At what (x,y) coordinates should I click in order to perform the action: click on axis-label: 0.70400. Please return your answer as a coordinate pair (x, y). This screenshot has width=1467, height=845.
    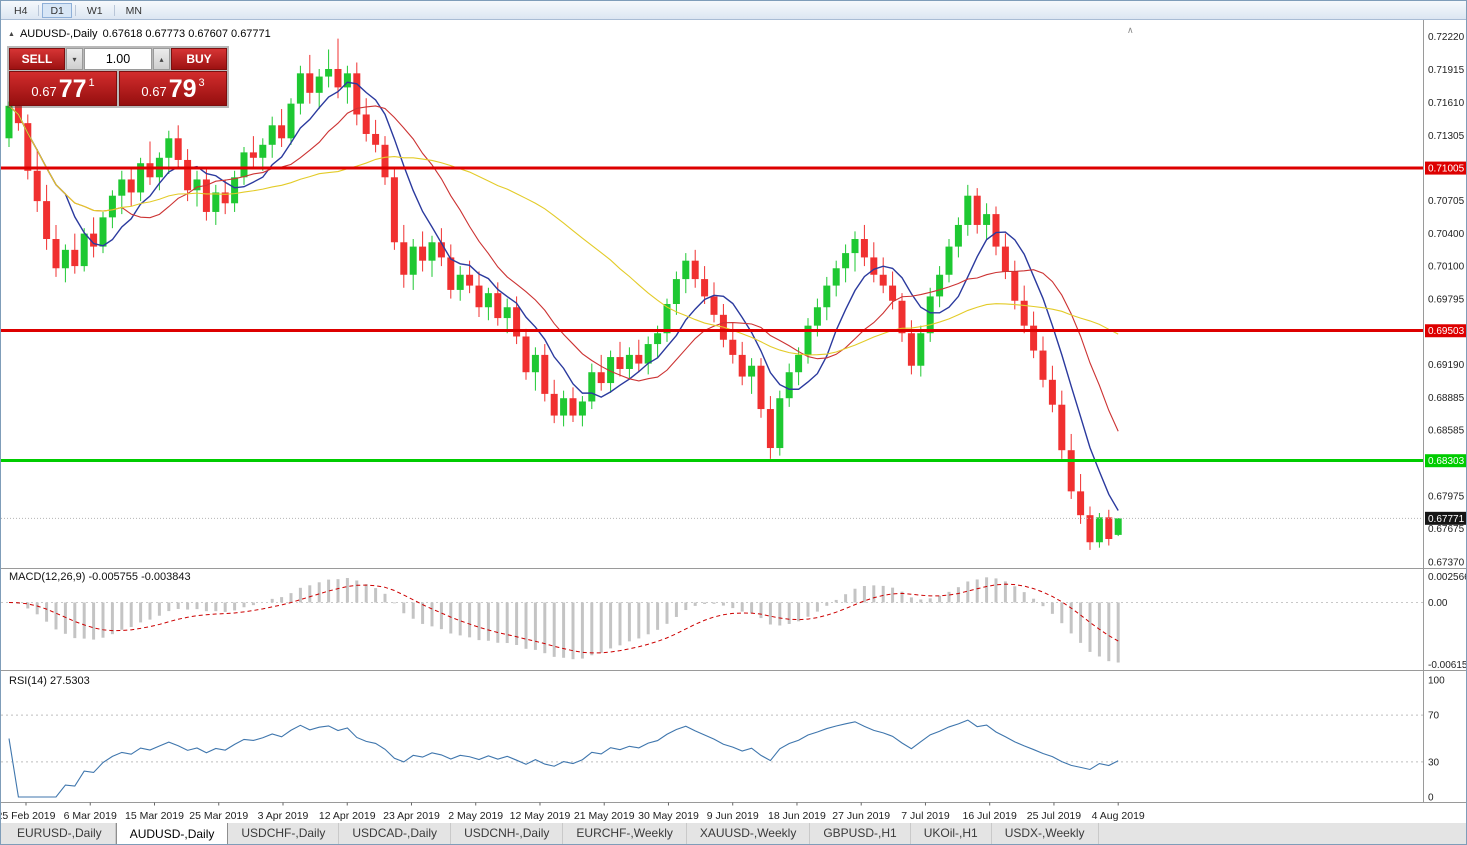
    Looking at the image, I should click on (1446, 234).